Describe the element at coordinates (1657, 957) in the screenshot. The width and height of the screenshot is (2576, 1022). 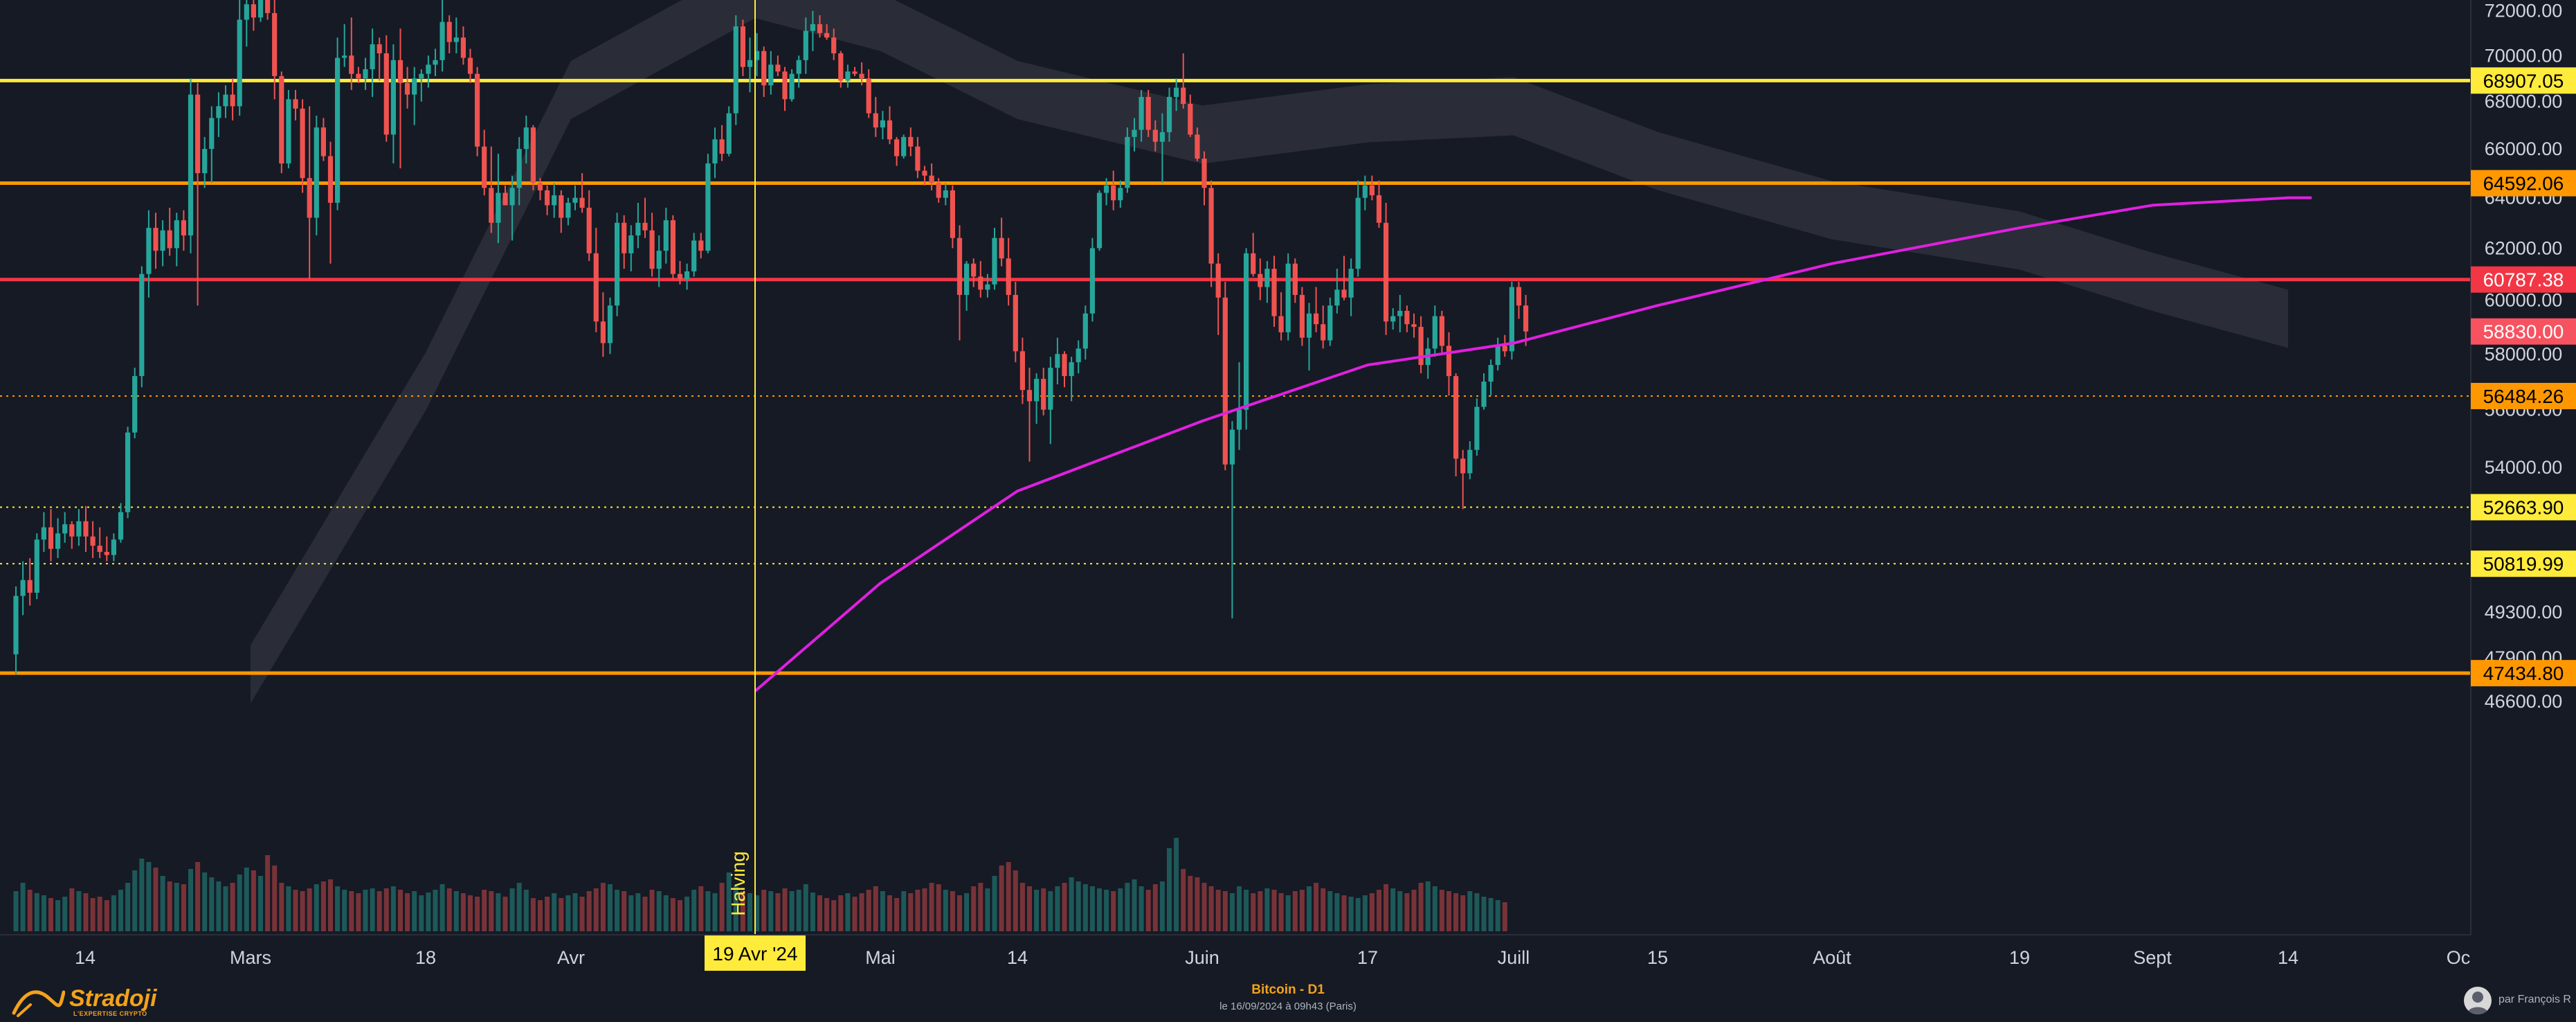
I see `x-axis-label: 15` at that location.